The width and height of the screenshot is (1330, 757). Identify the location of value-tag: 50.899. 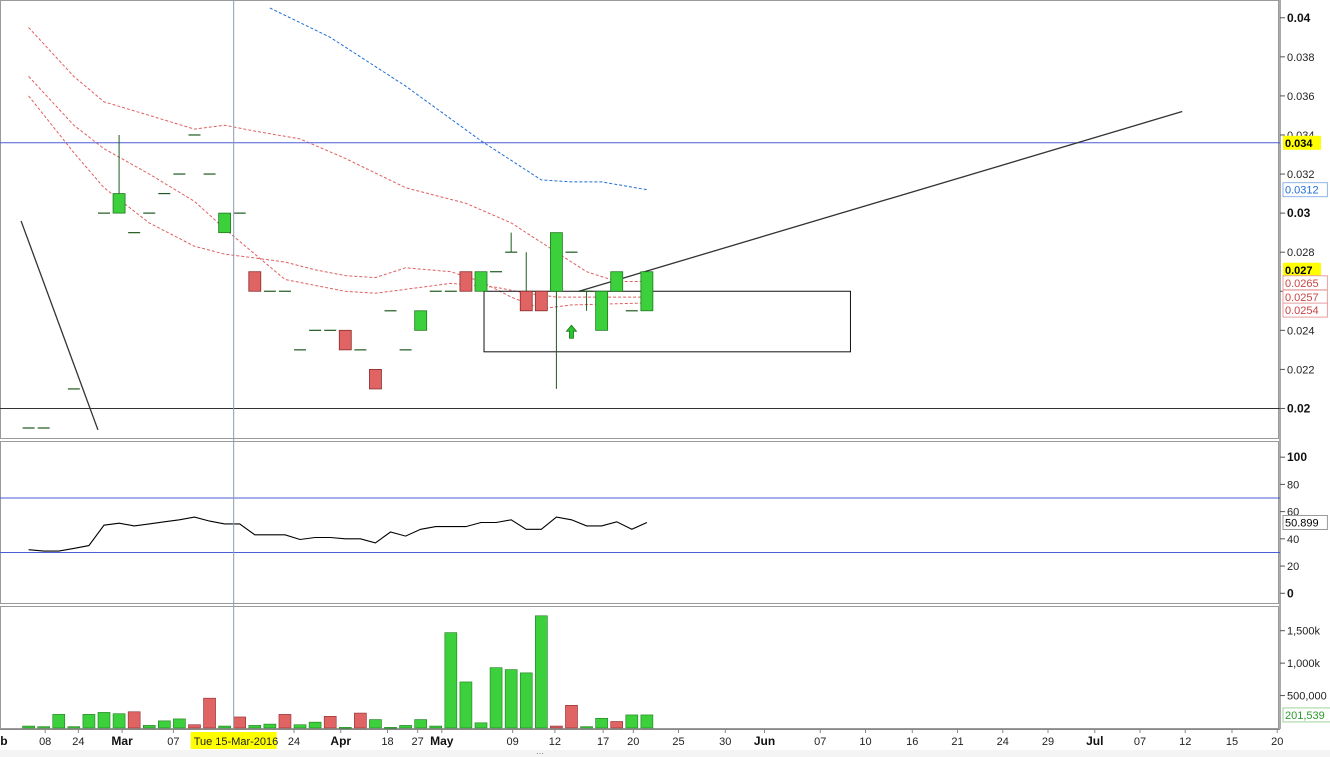
(1305, 522).